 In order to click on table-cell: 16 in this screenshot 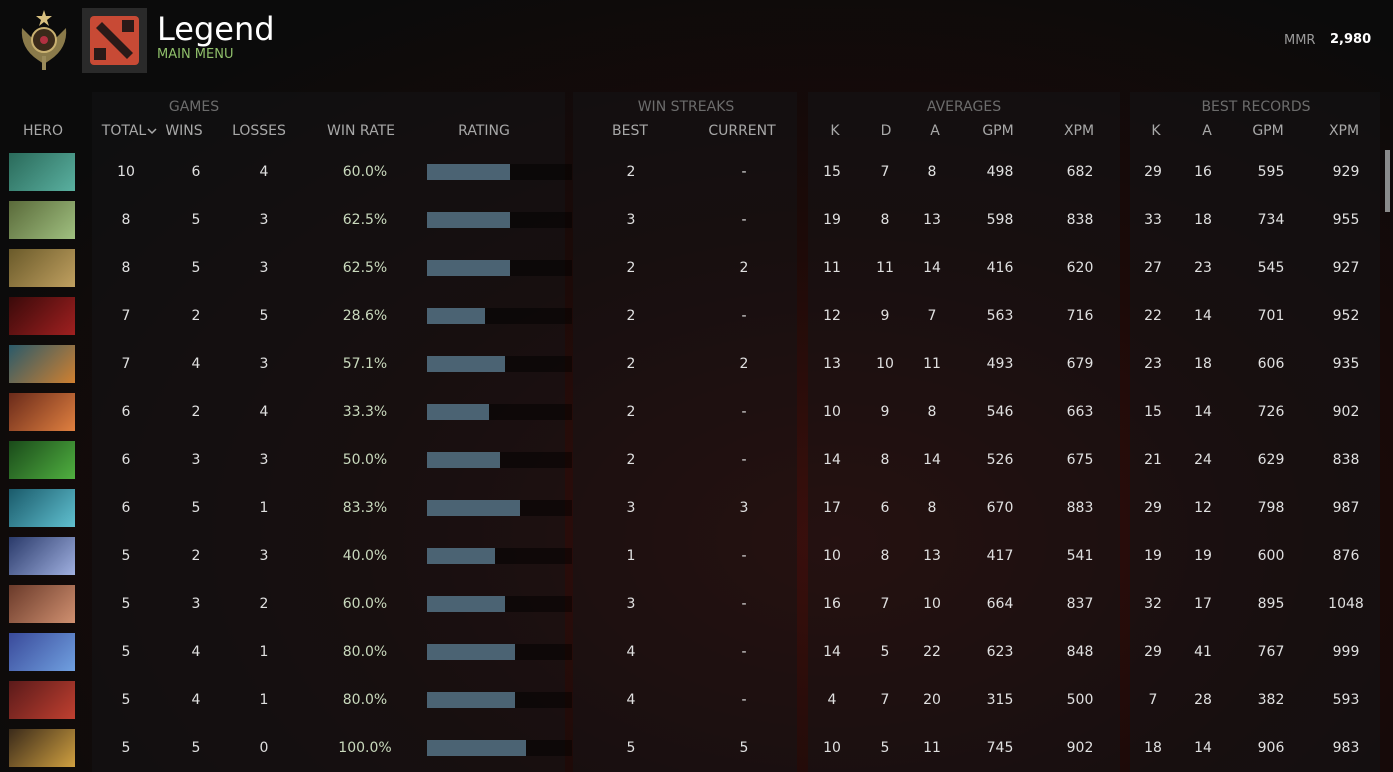, I will do `click(1203, 172)`.